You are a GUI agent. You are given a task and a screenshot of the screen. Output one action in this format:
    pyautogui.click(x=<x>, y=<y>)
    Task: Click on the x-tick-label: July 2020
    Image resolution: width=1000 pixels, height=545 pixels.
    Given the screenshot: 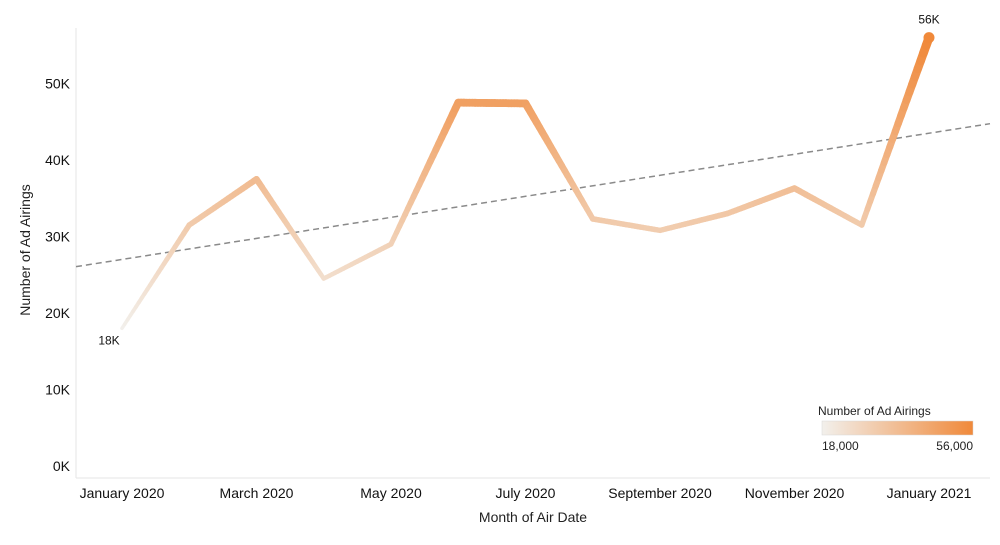 What is the action you would take?
    pyautogui.click(x=526, y=493)
    